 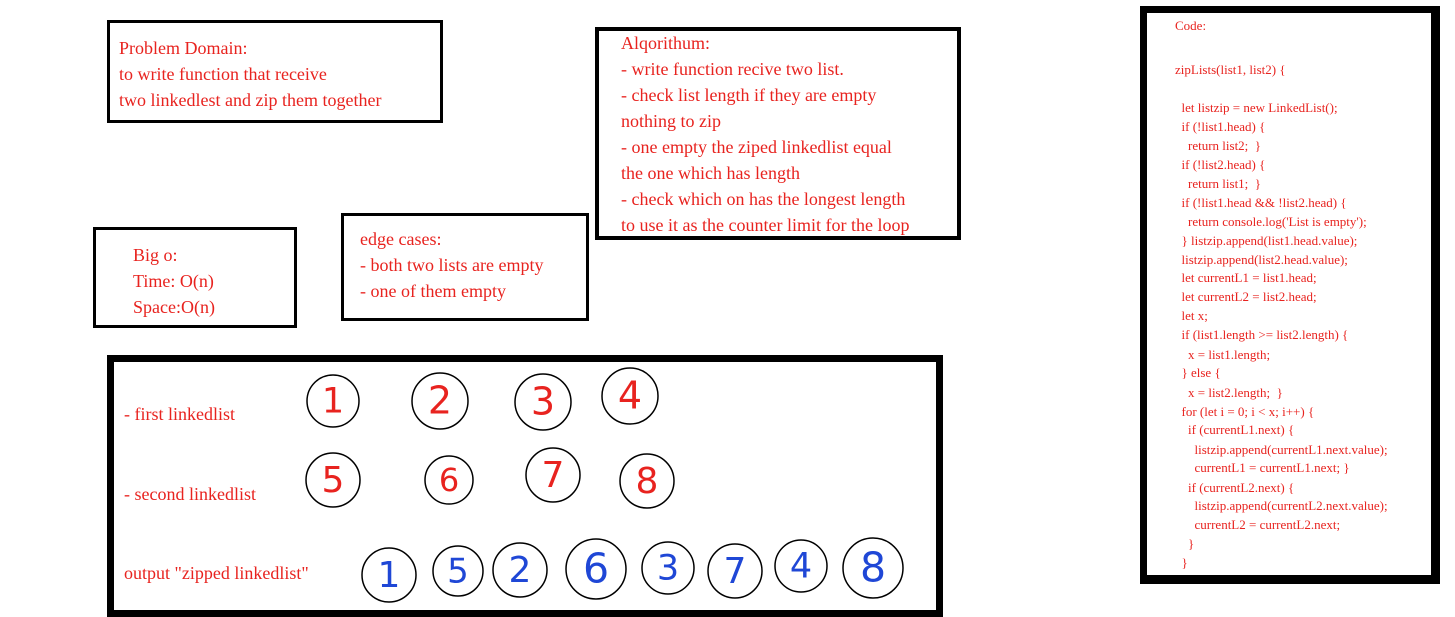 I want to click on big-o-box: Big o: Time: O(n) Space:O(n), so click(x=195, y=277).